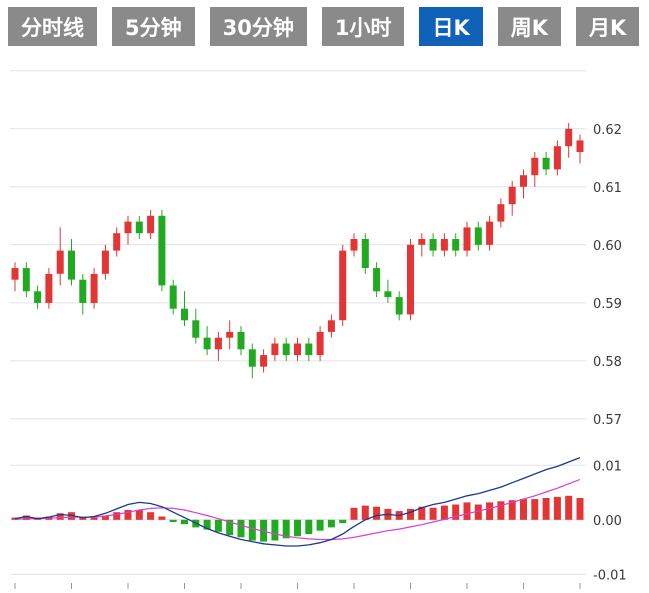 The image size is (649, 593). Describe the element at coordinates (297, 509) in the screenshot. I see `dea-line` at that location.